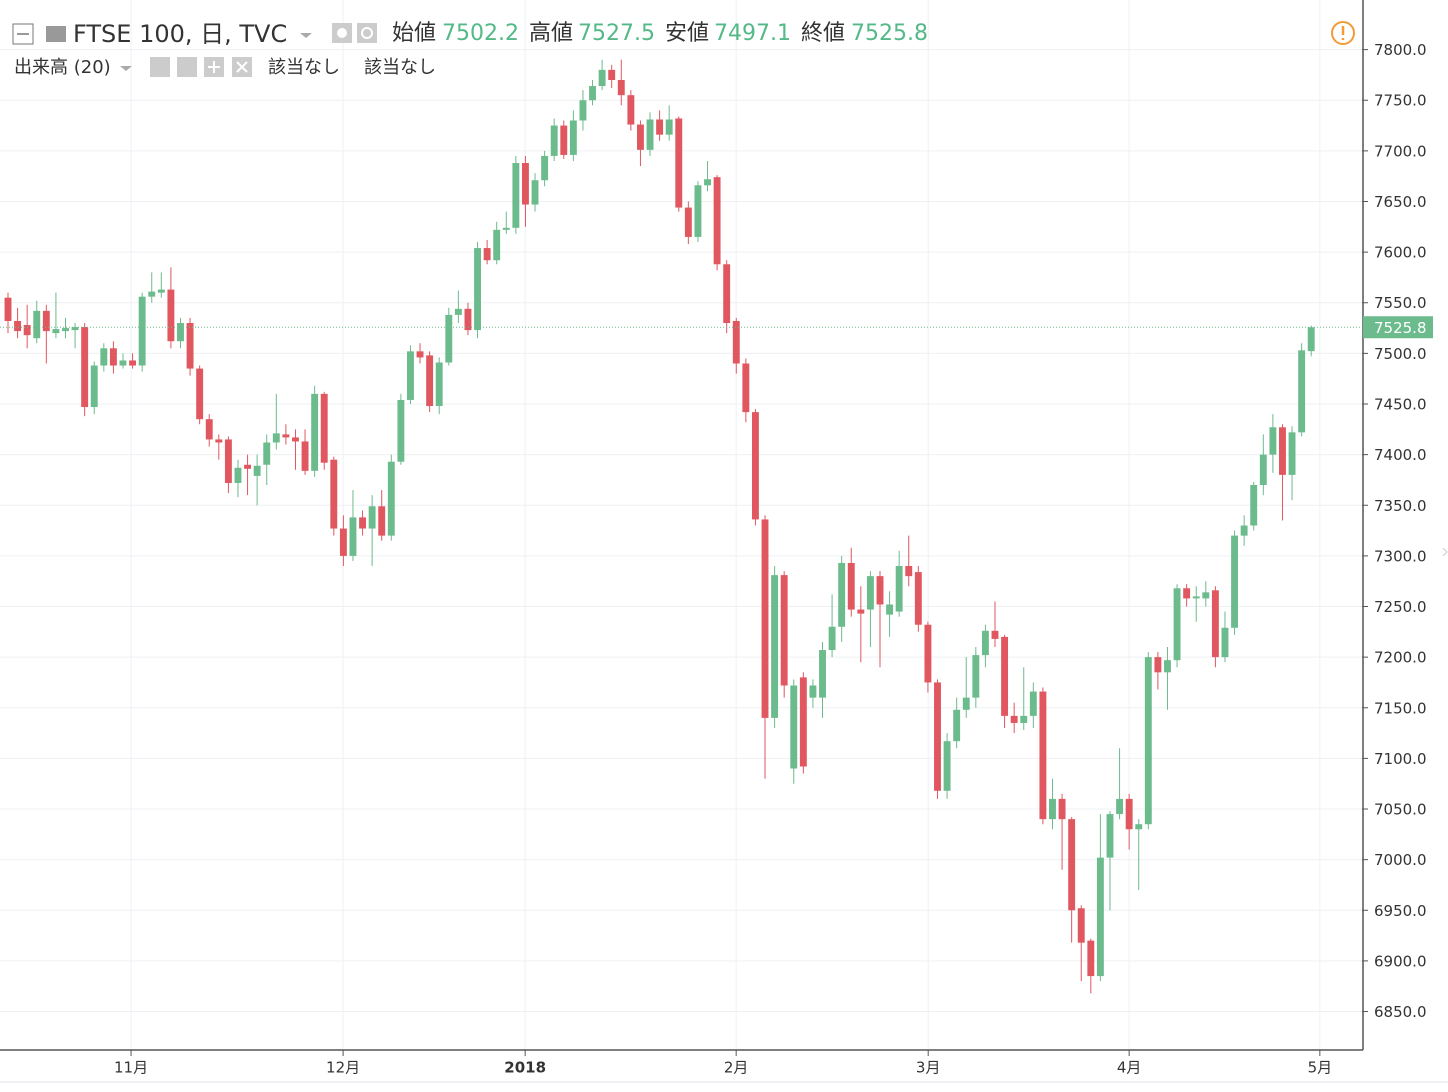 The image size is (1448, 1092). Describe the element at coordinates (1400, 202) in the screenshot. I see `y-tick-label: 7650.0` at that location.